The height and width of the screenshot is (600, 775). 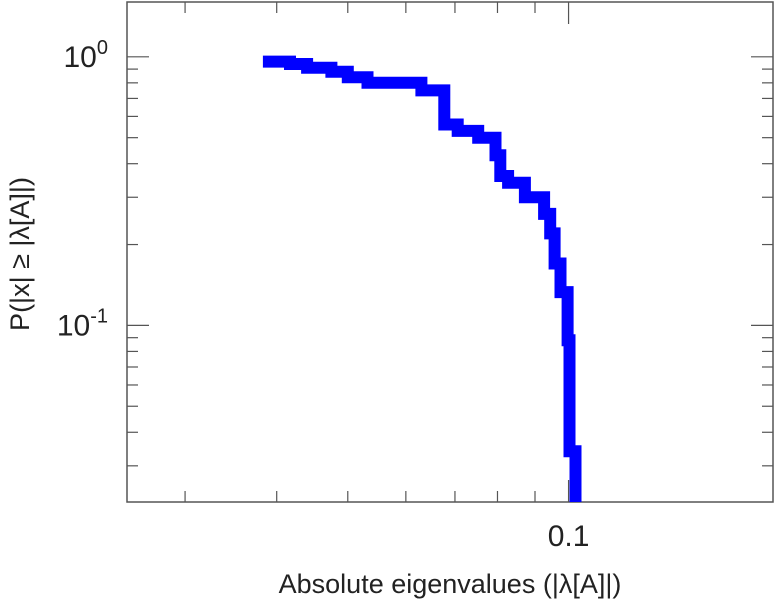 I want to click on x-axis-label: Absolute eigenvalues (|λ[A]|), so click(x=450, y=584).